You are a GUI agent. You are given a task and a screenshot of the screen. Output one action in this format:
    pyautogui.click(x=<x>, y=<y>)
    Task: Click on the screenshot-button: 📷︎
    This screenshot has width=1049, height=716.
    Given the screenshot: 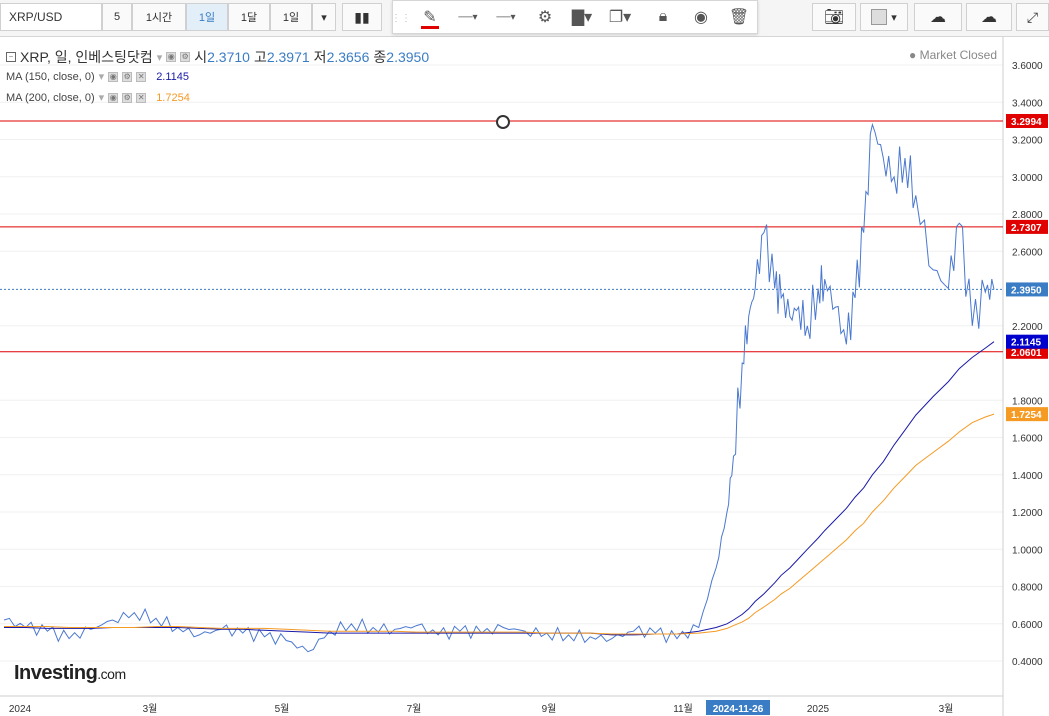 What is the action you would take?
    pyautogui.click(x=834, y=17)
    